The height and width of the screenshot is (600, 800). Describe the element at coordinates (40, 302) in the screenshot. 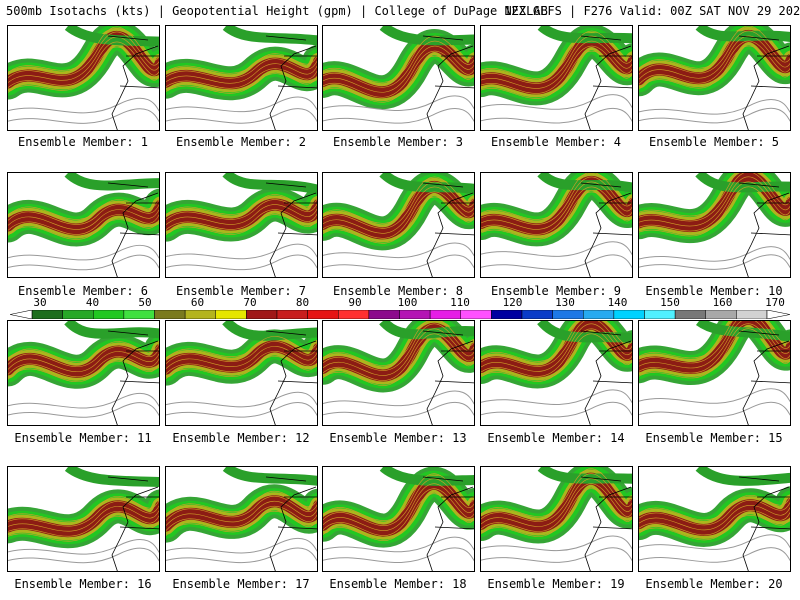

I see `colorbar-tick-label: 30` at that location.